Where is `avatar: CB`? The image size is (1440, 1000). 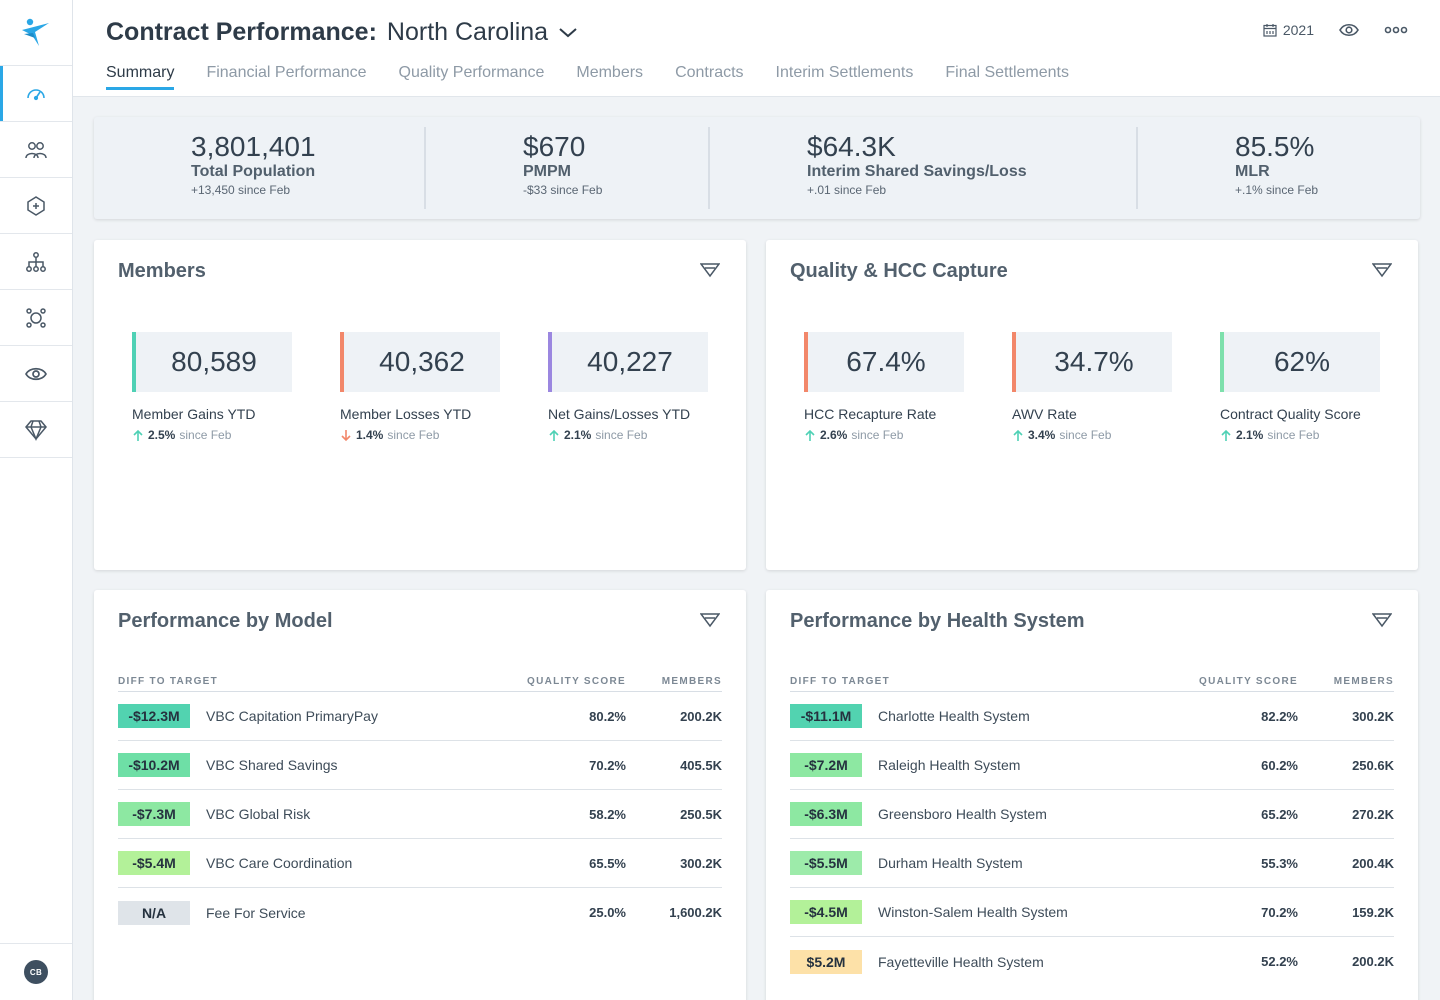 avatar: CB is located at coordinates (36, 972).